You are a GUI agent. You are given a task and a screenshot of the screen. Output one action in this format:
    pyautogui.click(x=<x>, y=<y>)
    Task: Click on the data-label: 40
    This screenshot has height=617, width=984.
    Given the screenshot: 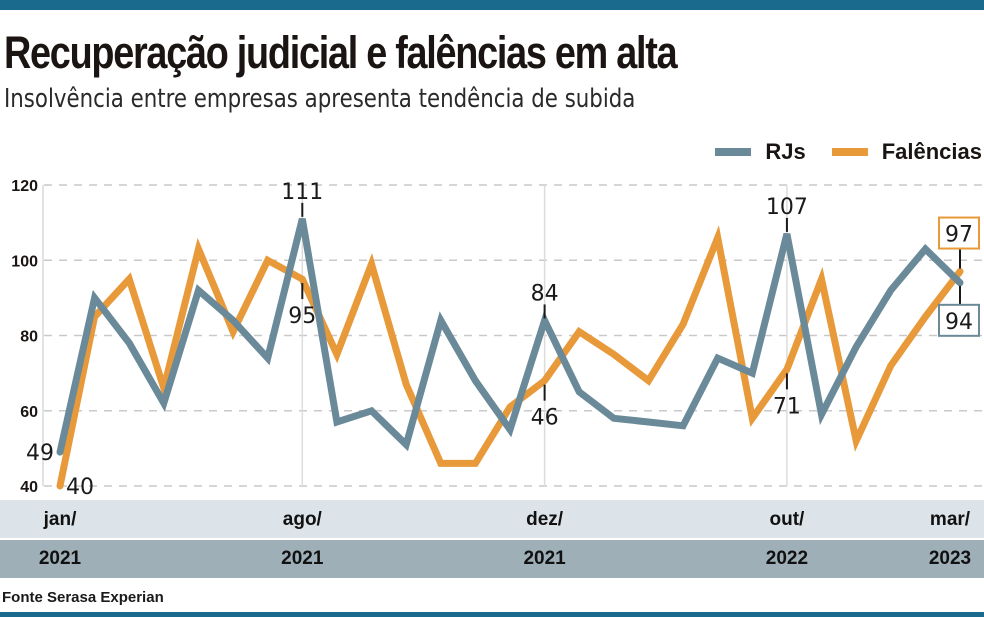 What is the action you would take?
    pyautogui.click(x=80, y=487)
    